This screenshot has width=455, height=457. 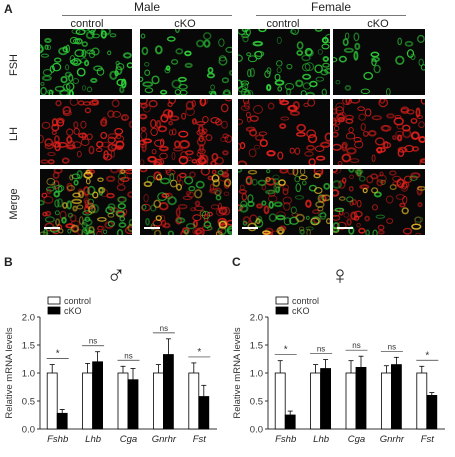 What do you see at coordinates (14, 204) in the screenshot?
I see `row-label-merge: Merge` at bounding box center [14, 204].